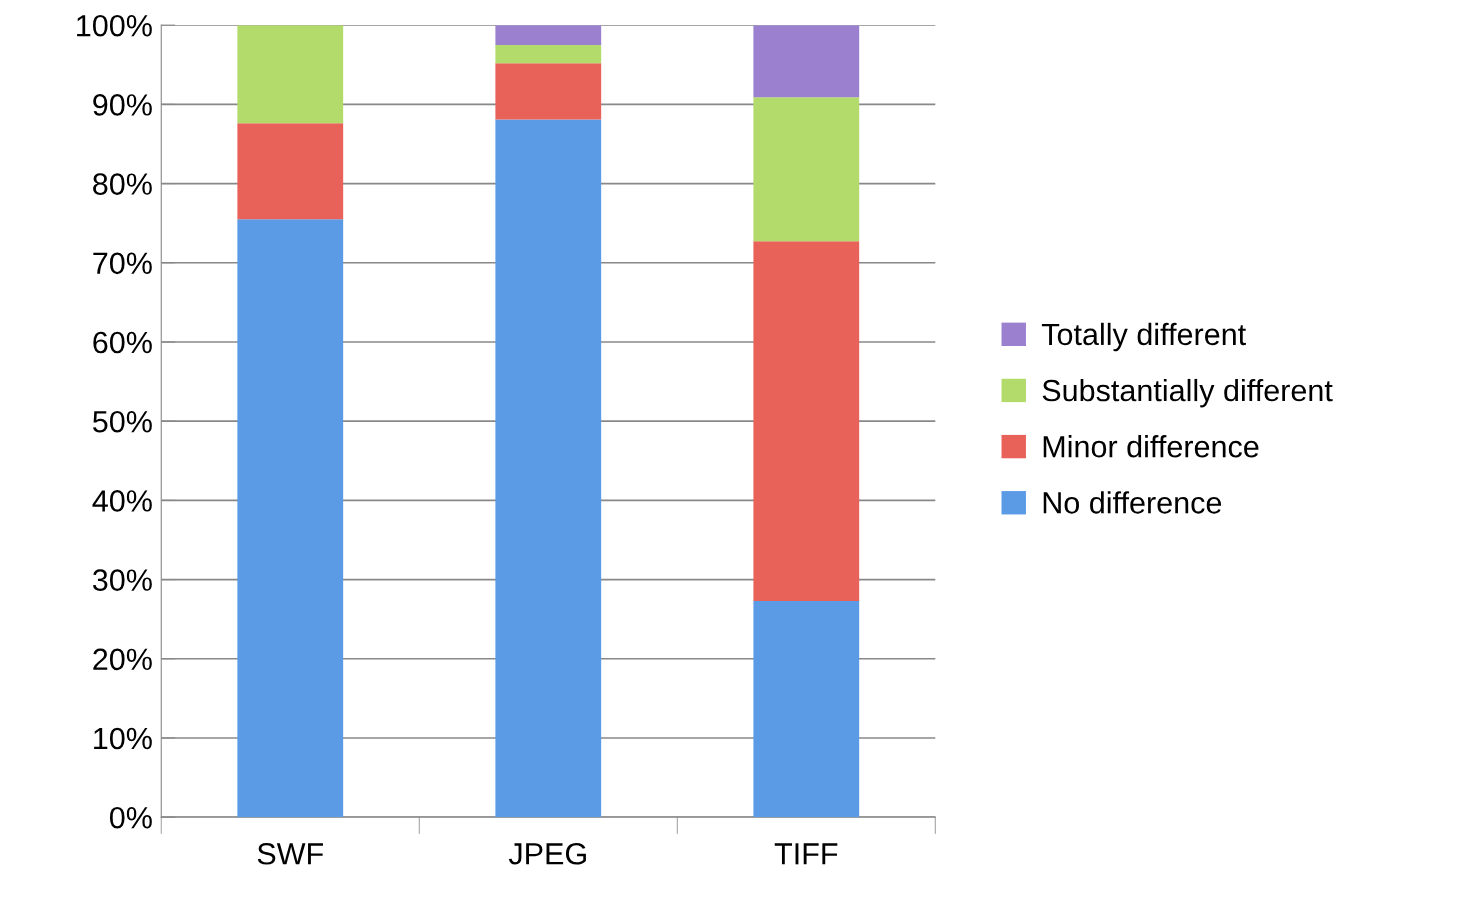  What do you see at coordinates (290, 853) in the screenshot?
I see `x-tick-label: SWF` at bounding box center [290, 853].